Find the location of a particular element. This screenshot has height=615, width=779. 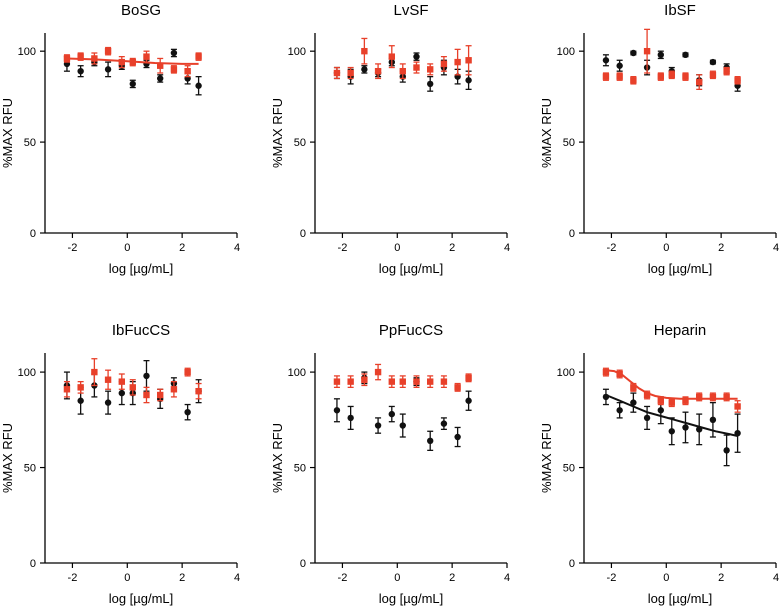

chart-title: Heparin is located at coordinates (680, 330).